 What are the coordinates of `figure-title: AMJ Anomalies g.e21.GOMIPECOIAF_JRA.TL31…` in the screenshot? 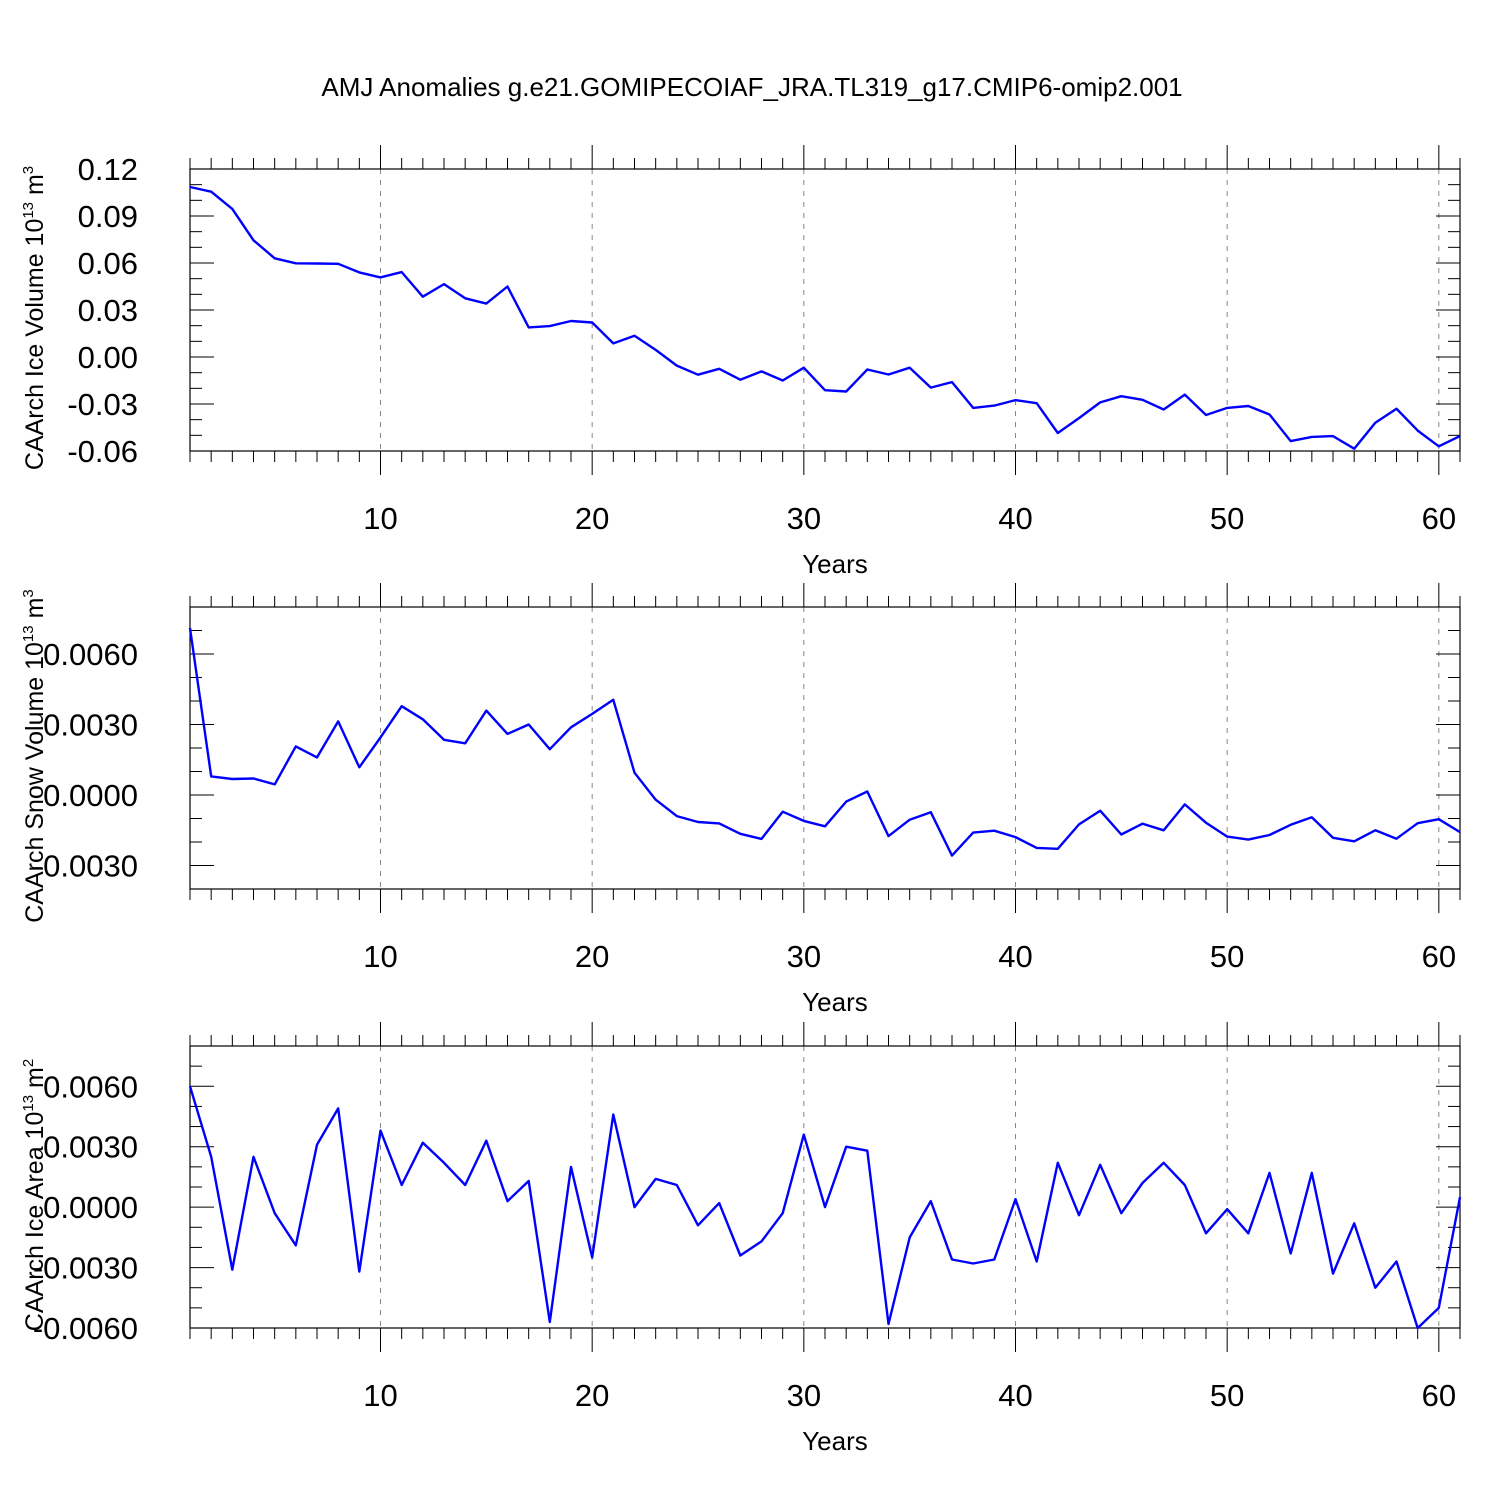 It's located at (751, 87).